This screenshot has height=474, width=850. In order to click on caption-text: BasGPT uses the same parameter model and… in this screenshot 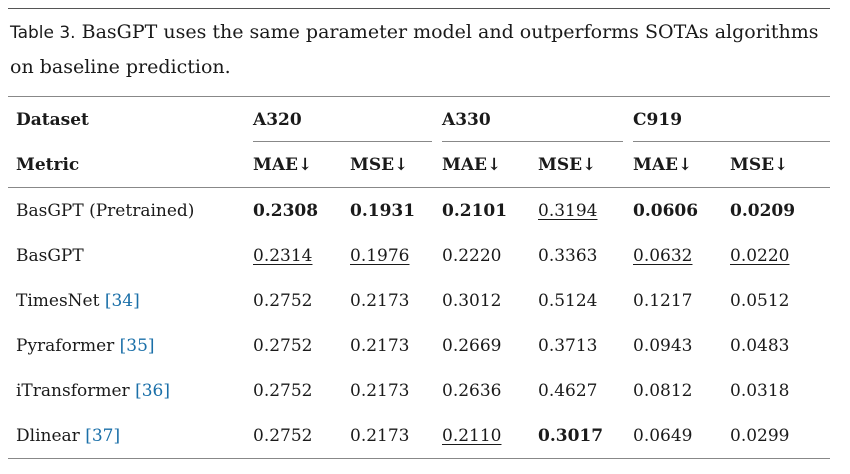, I will do `click(414, 49)`.